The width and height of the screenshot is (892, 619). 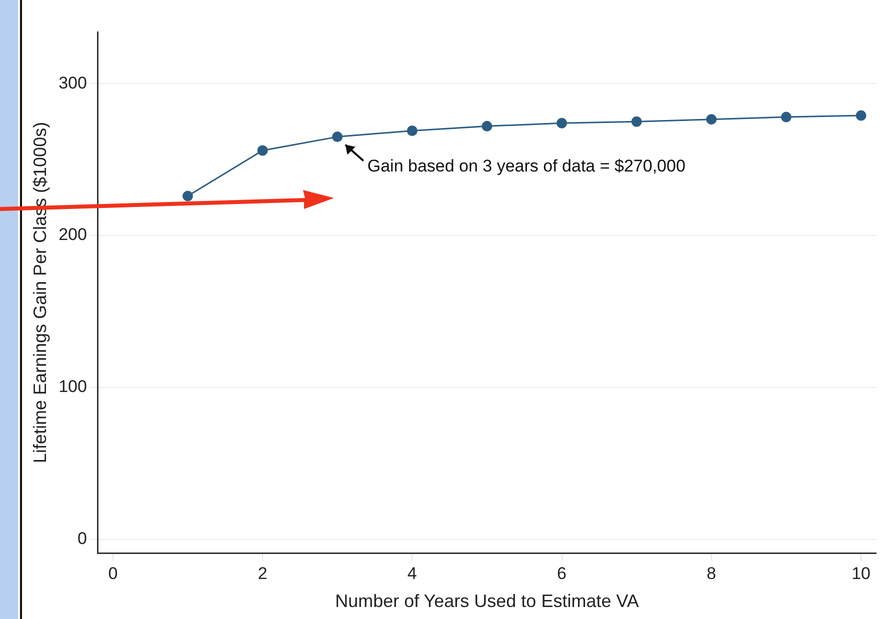 What do you see at coordinates (82, 538) in the screenshot?
I see `y-tick-label: 0` at bounding box center [82, 538].